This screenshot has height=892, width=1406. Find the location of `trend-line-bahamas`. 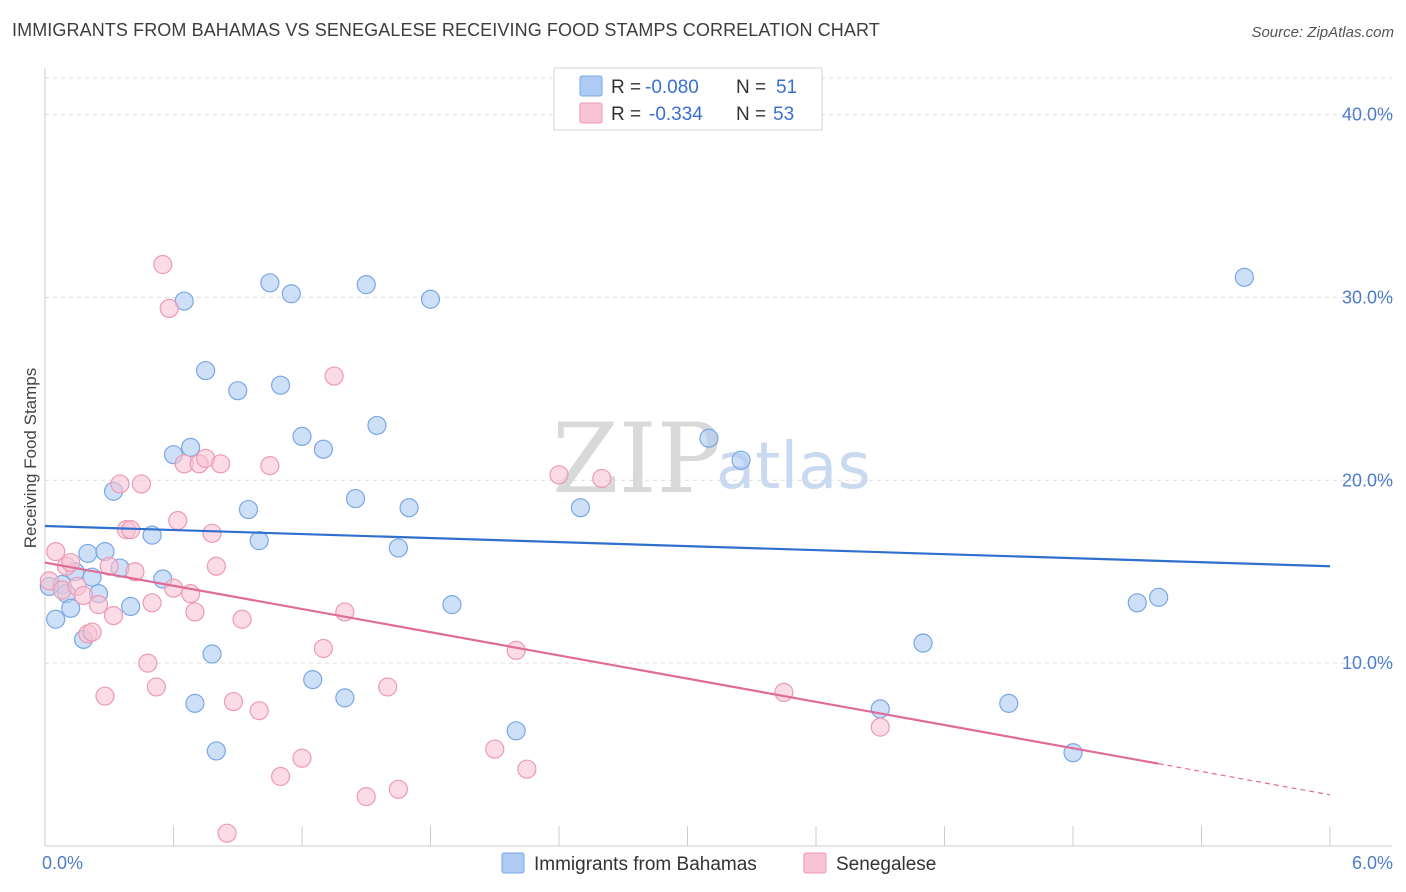

trend-line-bahamas is located at coordinates (687, 546).